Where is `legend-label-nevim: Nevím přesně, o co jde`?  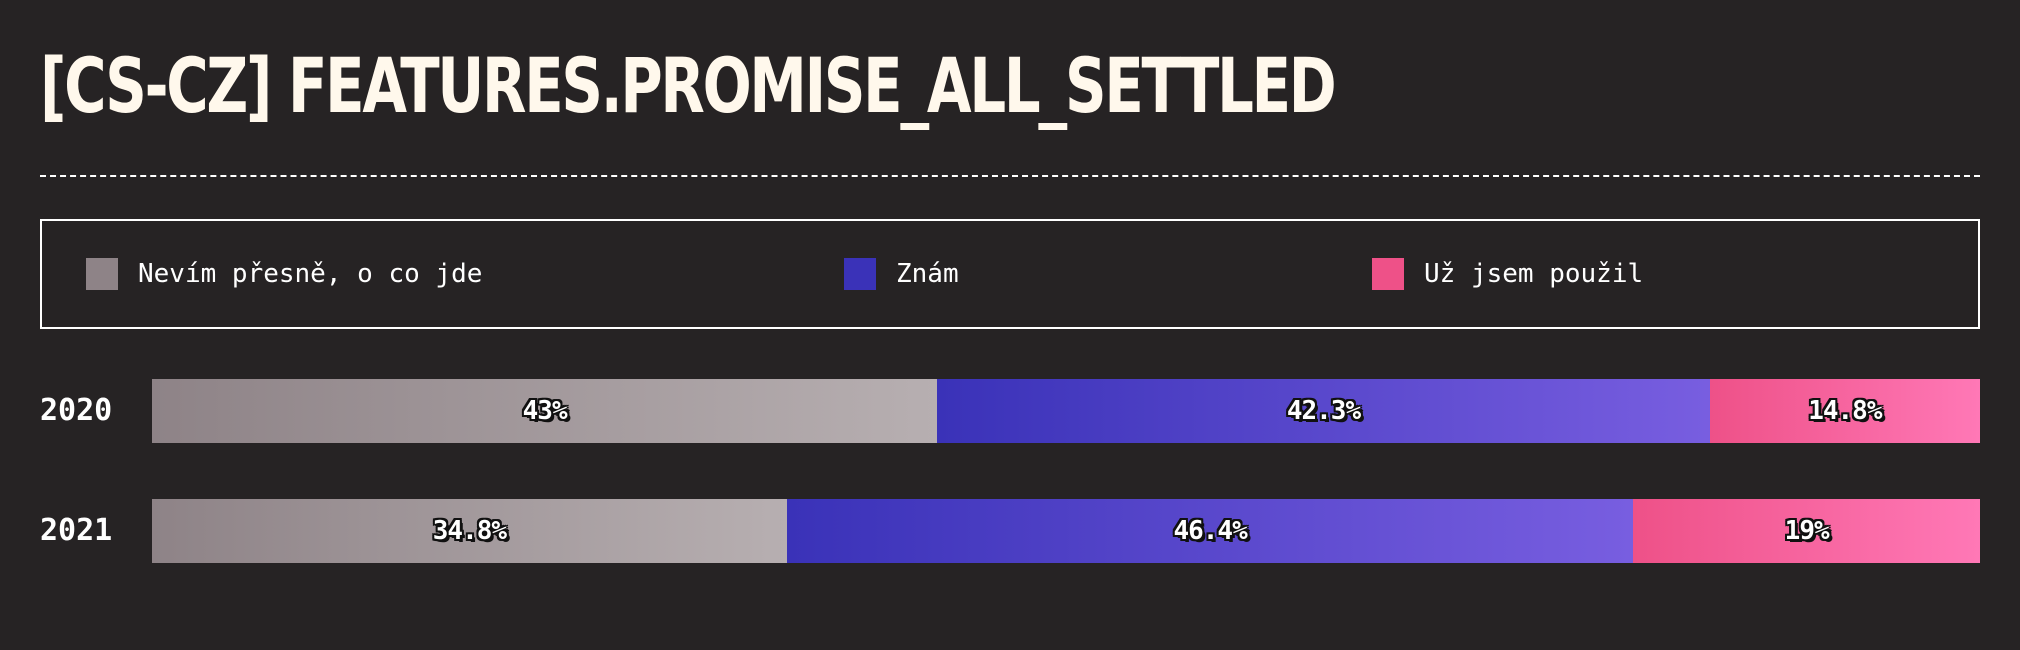 legend-label-nevim: Nevím přesně, o co jde is located at coordinates (310, 274).